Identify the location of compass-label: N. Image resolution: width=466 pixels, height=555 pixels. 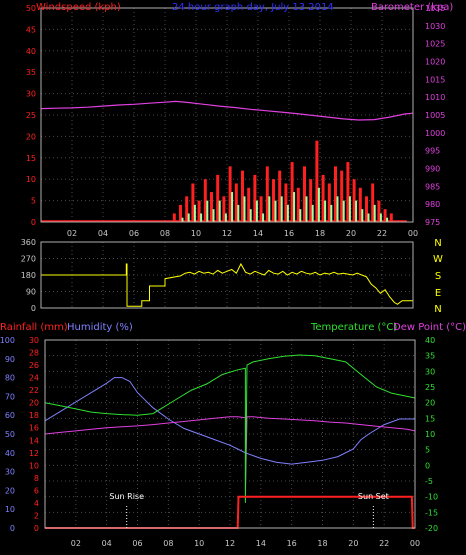
(437, 243).